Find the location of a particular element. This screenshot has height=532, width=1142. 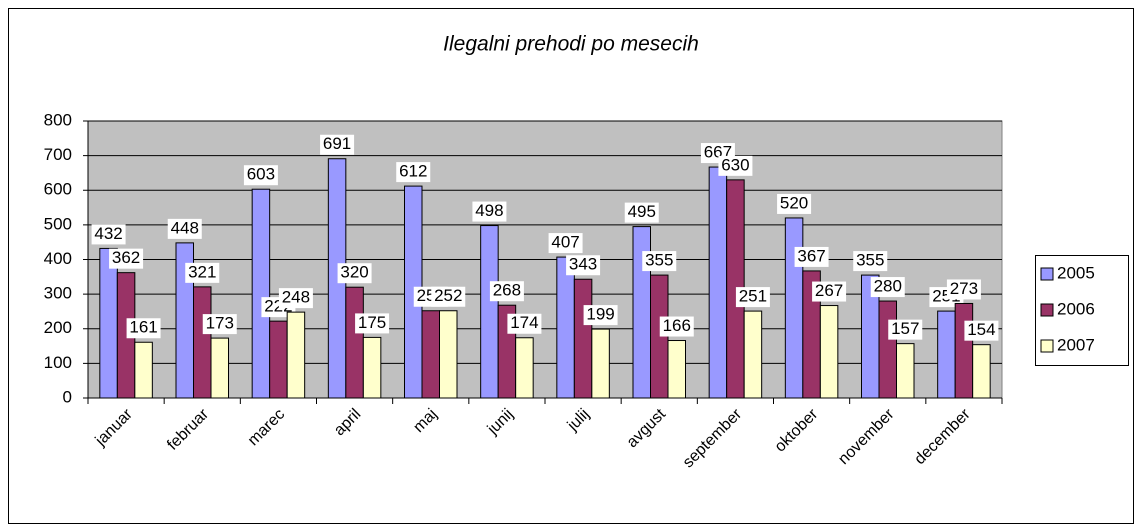

value-label: 407 is located at coordinates (565, 242).